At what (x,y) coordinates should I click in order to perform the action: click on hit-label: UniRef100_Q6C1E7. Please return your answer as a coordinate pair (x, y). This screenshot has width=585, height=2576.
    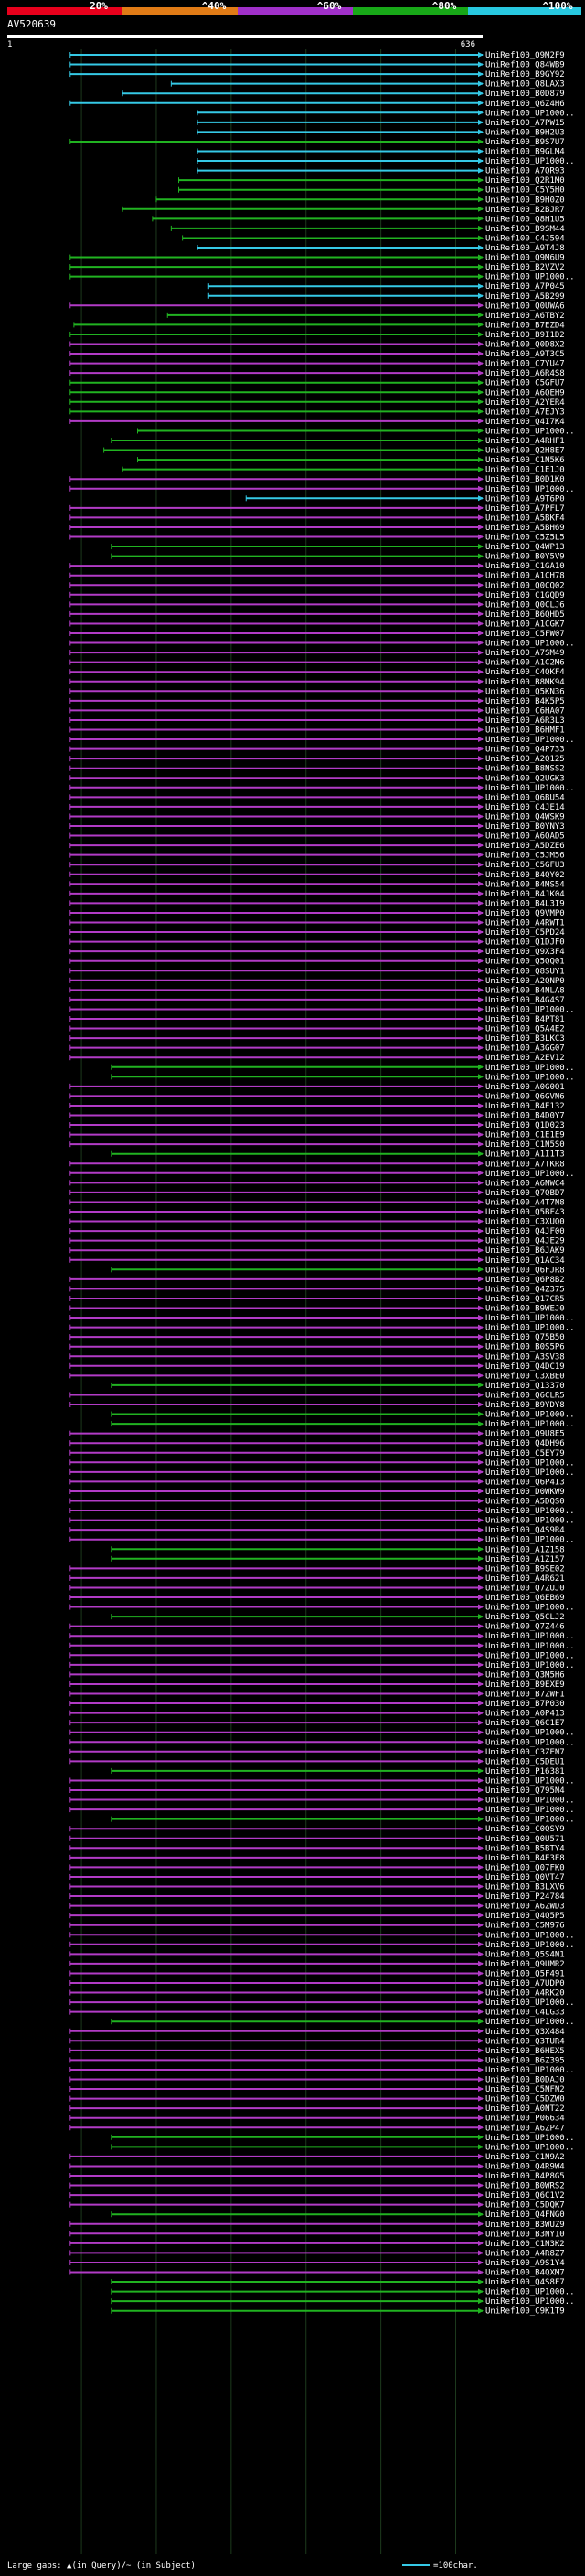
    Looking at the image, I should click on (525, 1723).